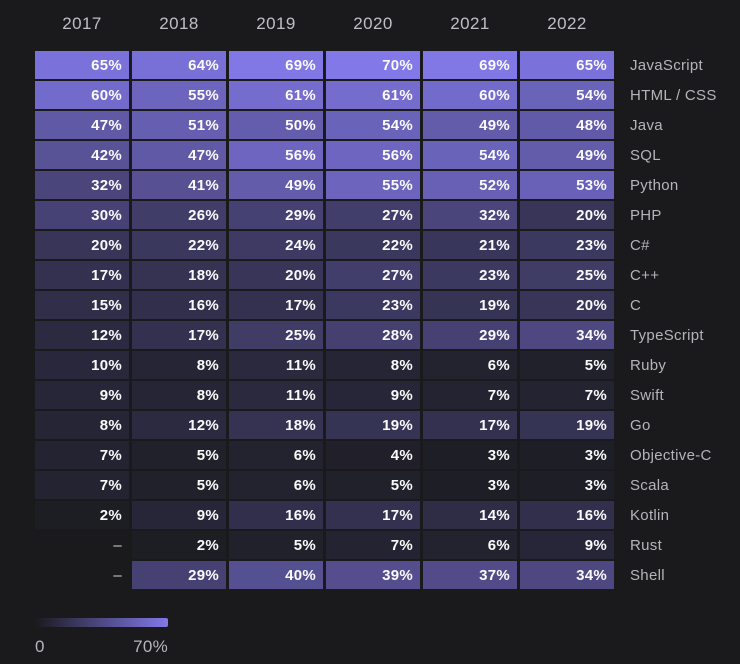  I want to click on heatmap-cell: 41%, so click(179, 185).